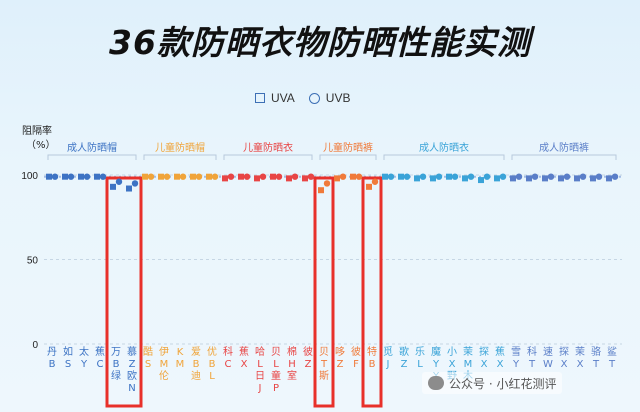 The height and width of the screenshot is (412, 640). What do you see at coordinates (388, 364) in the screenshot?
I see `x-tick-label: J` at bounding box center [388, 364].